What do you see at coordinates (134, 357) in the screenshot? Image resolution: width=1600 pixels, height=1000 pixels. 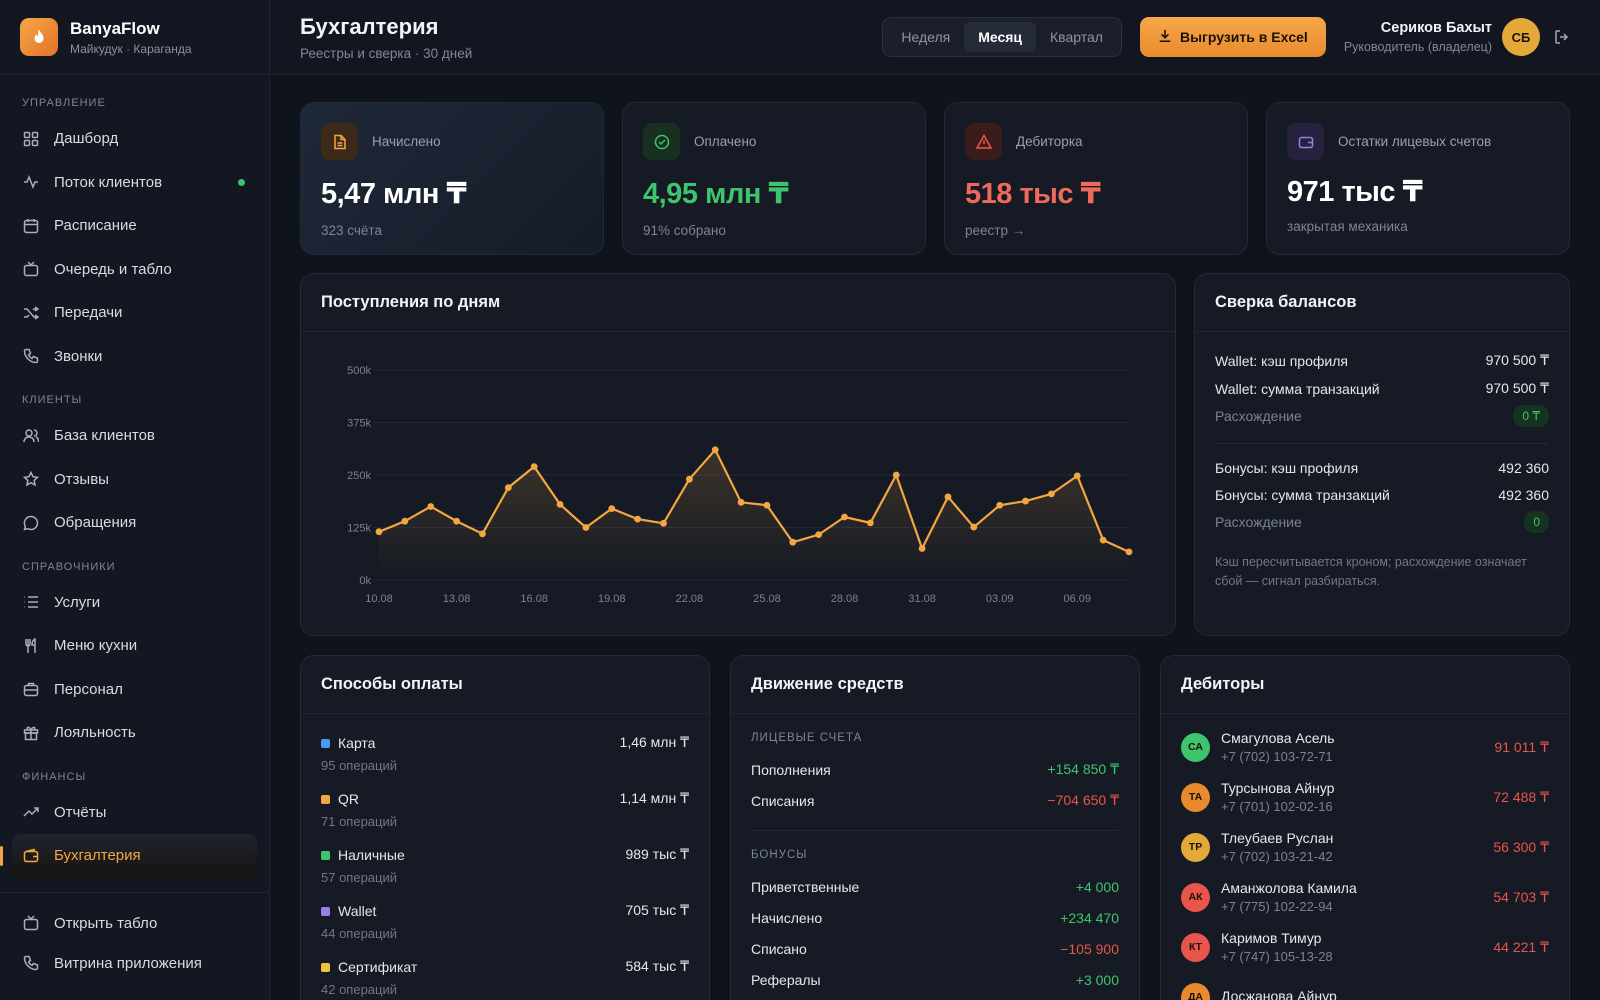 I see `sidebar-item-calls: Звонки` at bounding box center [134, 357].